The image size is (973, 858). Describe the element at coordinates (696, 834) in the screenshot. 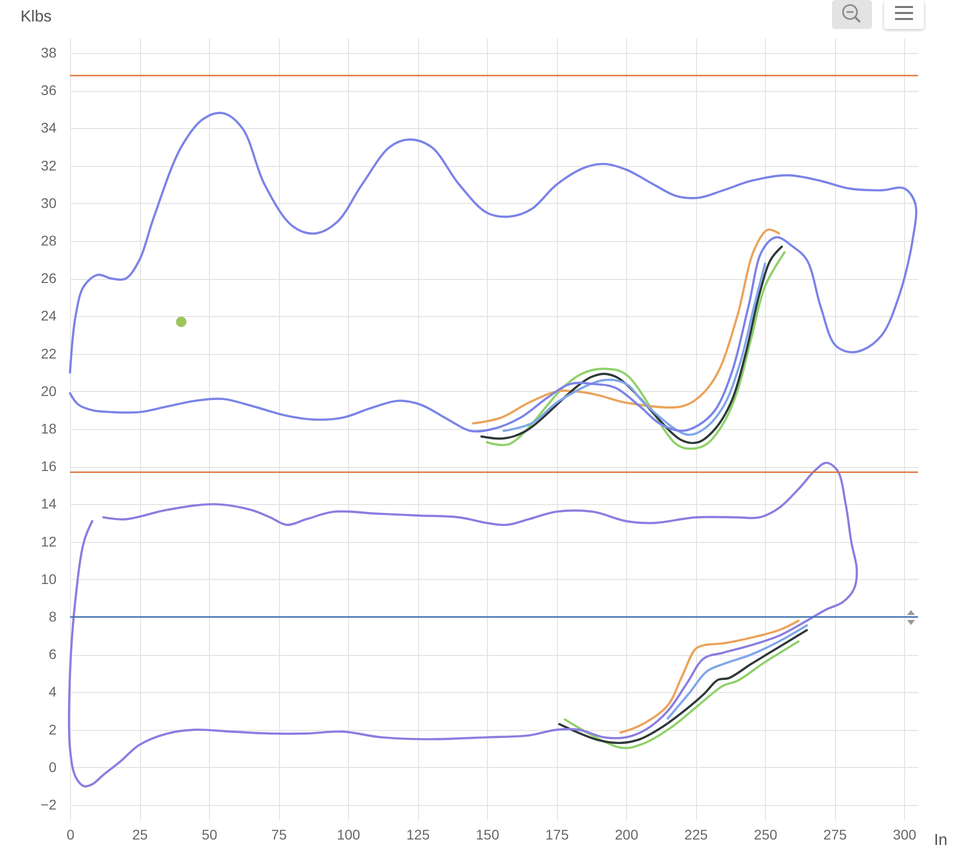

I see `x-tick-label: 225` at that location.